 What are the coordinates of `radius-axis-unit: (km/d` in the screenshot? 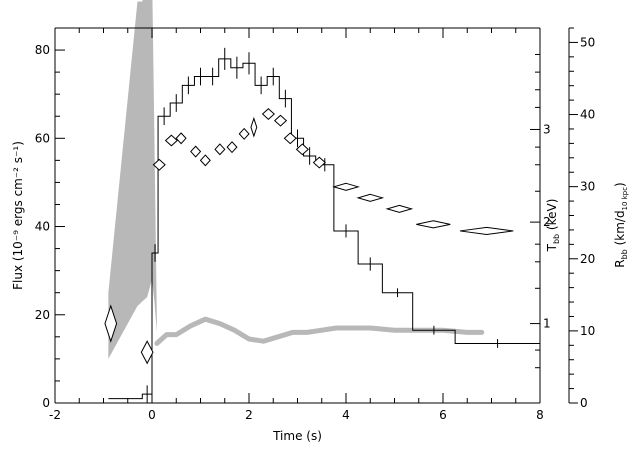 It's located at (620, 229).